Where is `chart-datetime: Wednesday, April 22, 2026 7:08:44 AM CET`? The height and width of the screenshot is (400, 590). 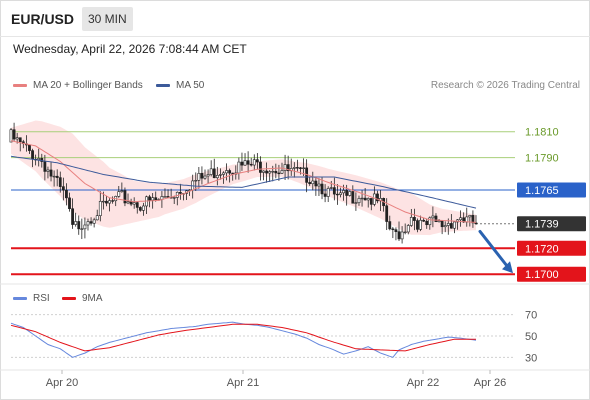
chart-datetime: Wednesday, April 22, 2026 7:08:44 AM CET is located at coordinates (130, 49).